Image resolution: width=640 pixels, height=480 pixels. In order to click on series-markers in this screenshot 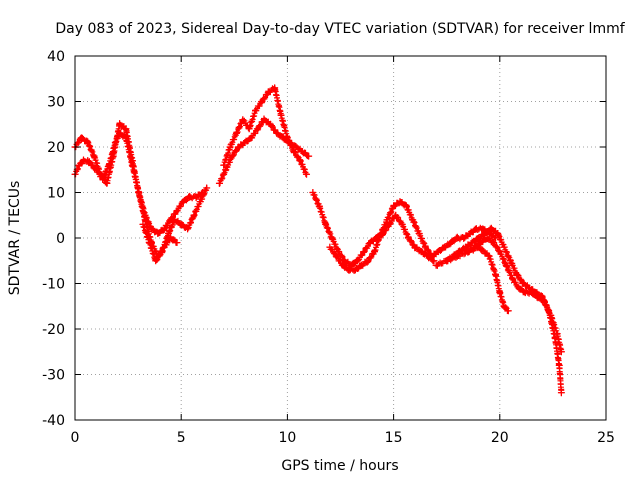, I will do `click(264, 151)`.